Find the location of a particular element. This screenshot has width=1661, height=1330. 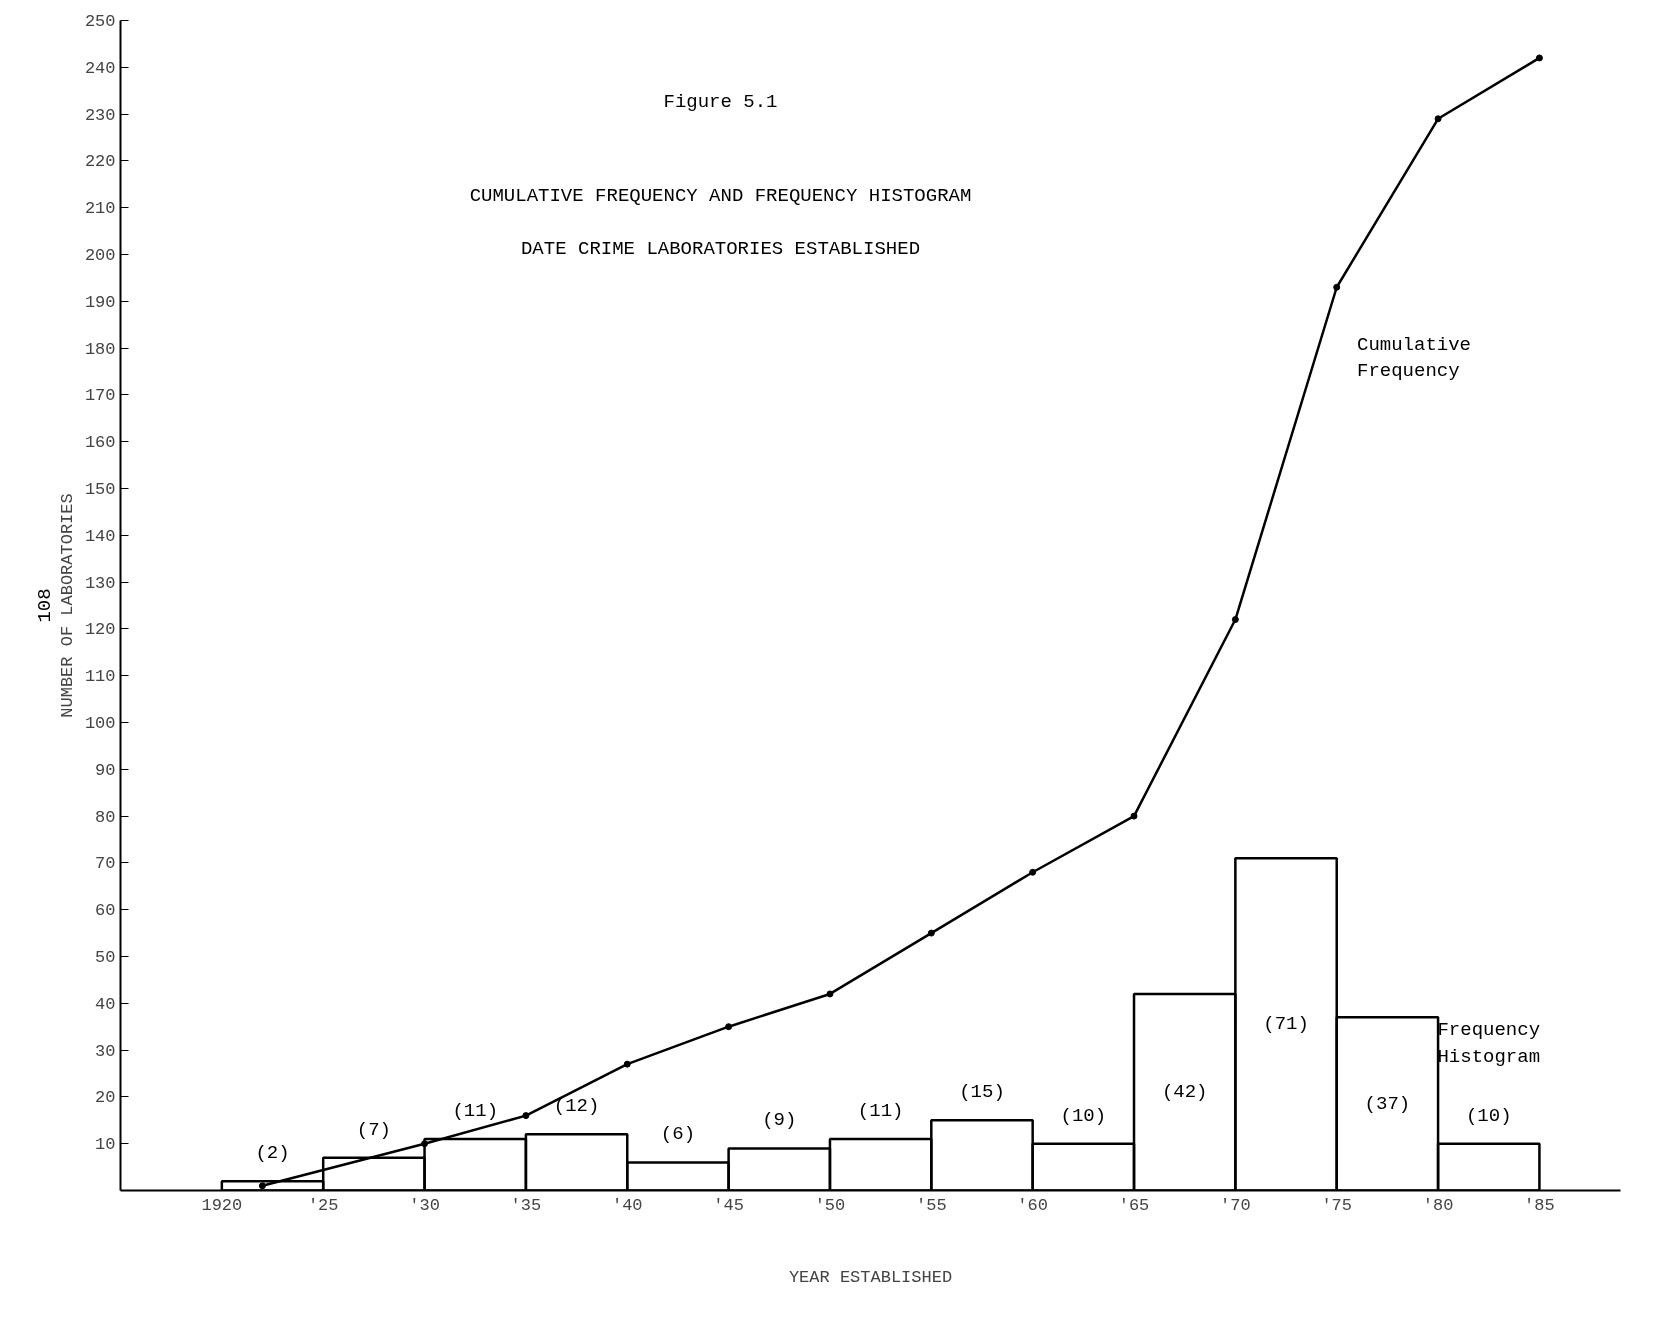

data-label: (71) is located at coordinates (1286, 1024).